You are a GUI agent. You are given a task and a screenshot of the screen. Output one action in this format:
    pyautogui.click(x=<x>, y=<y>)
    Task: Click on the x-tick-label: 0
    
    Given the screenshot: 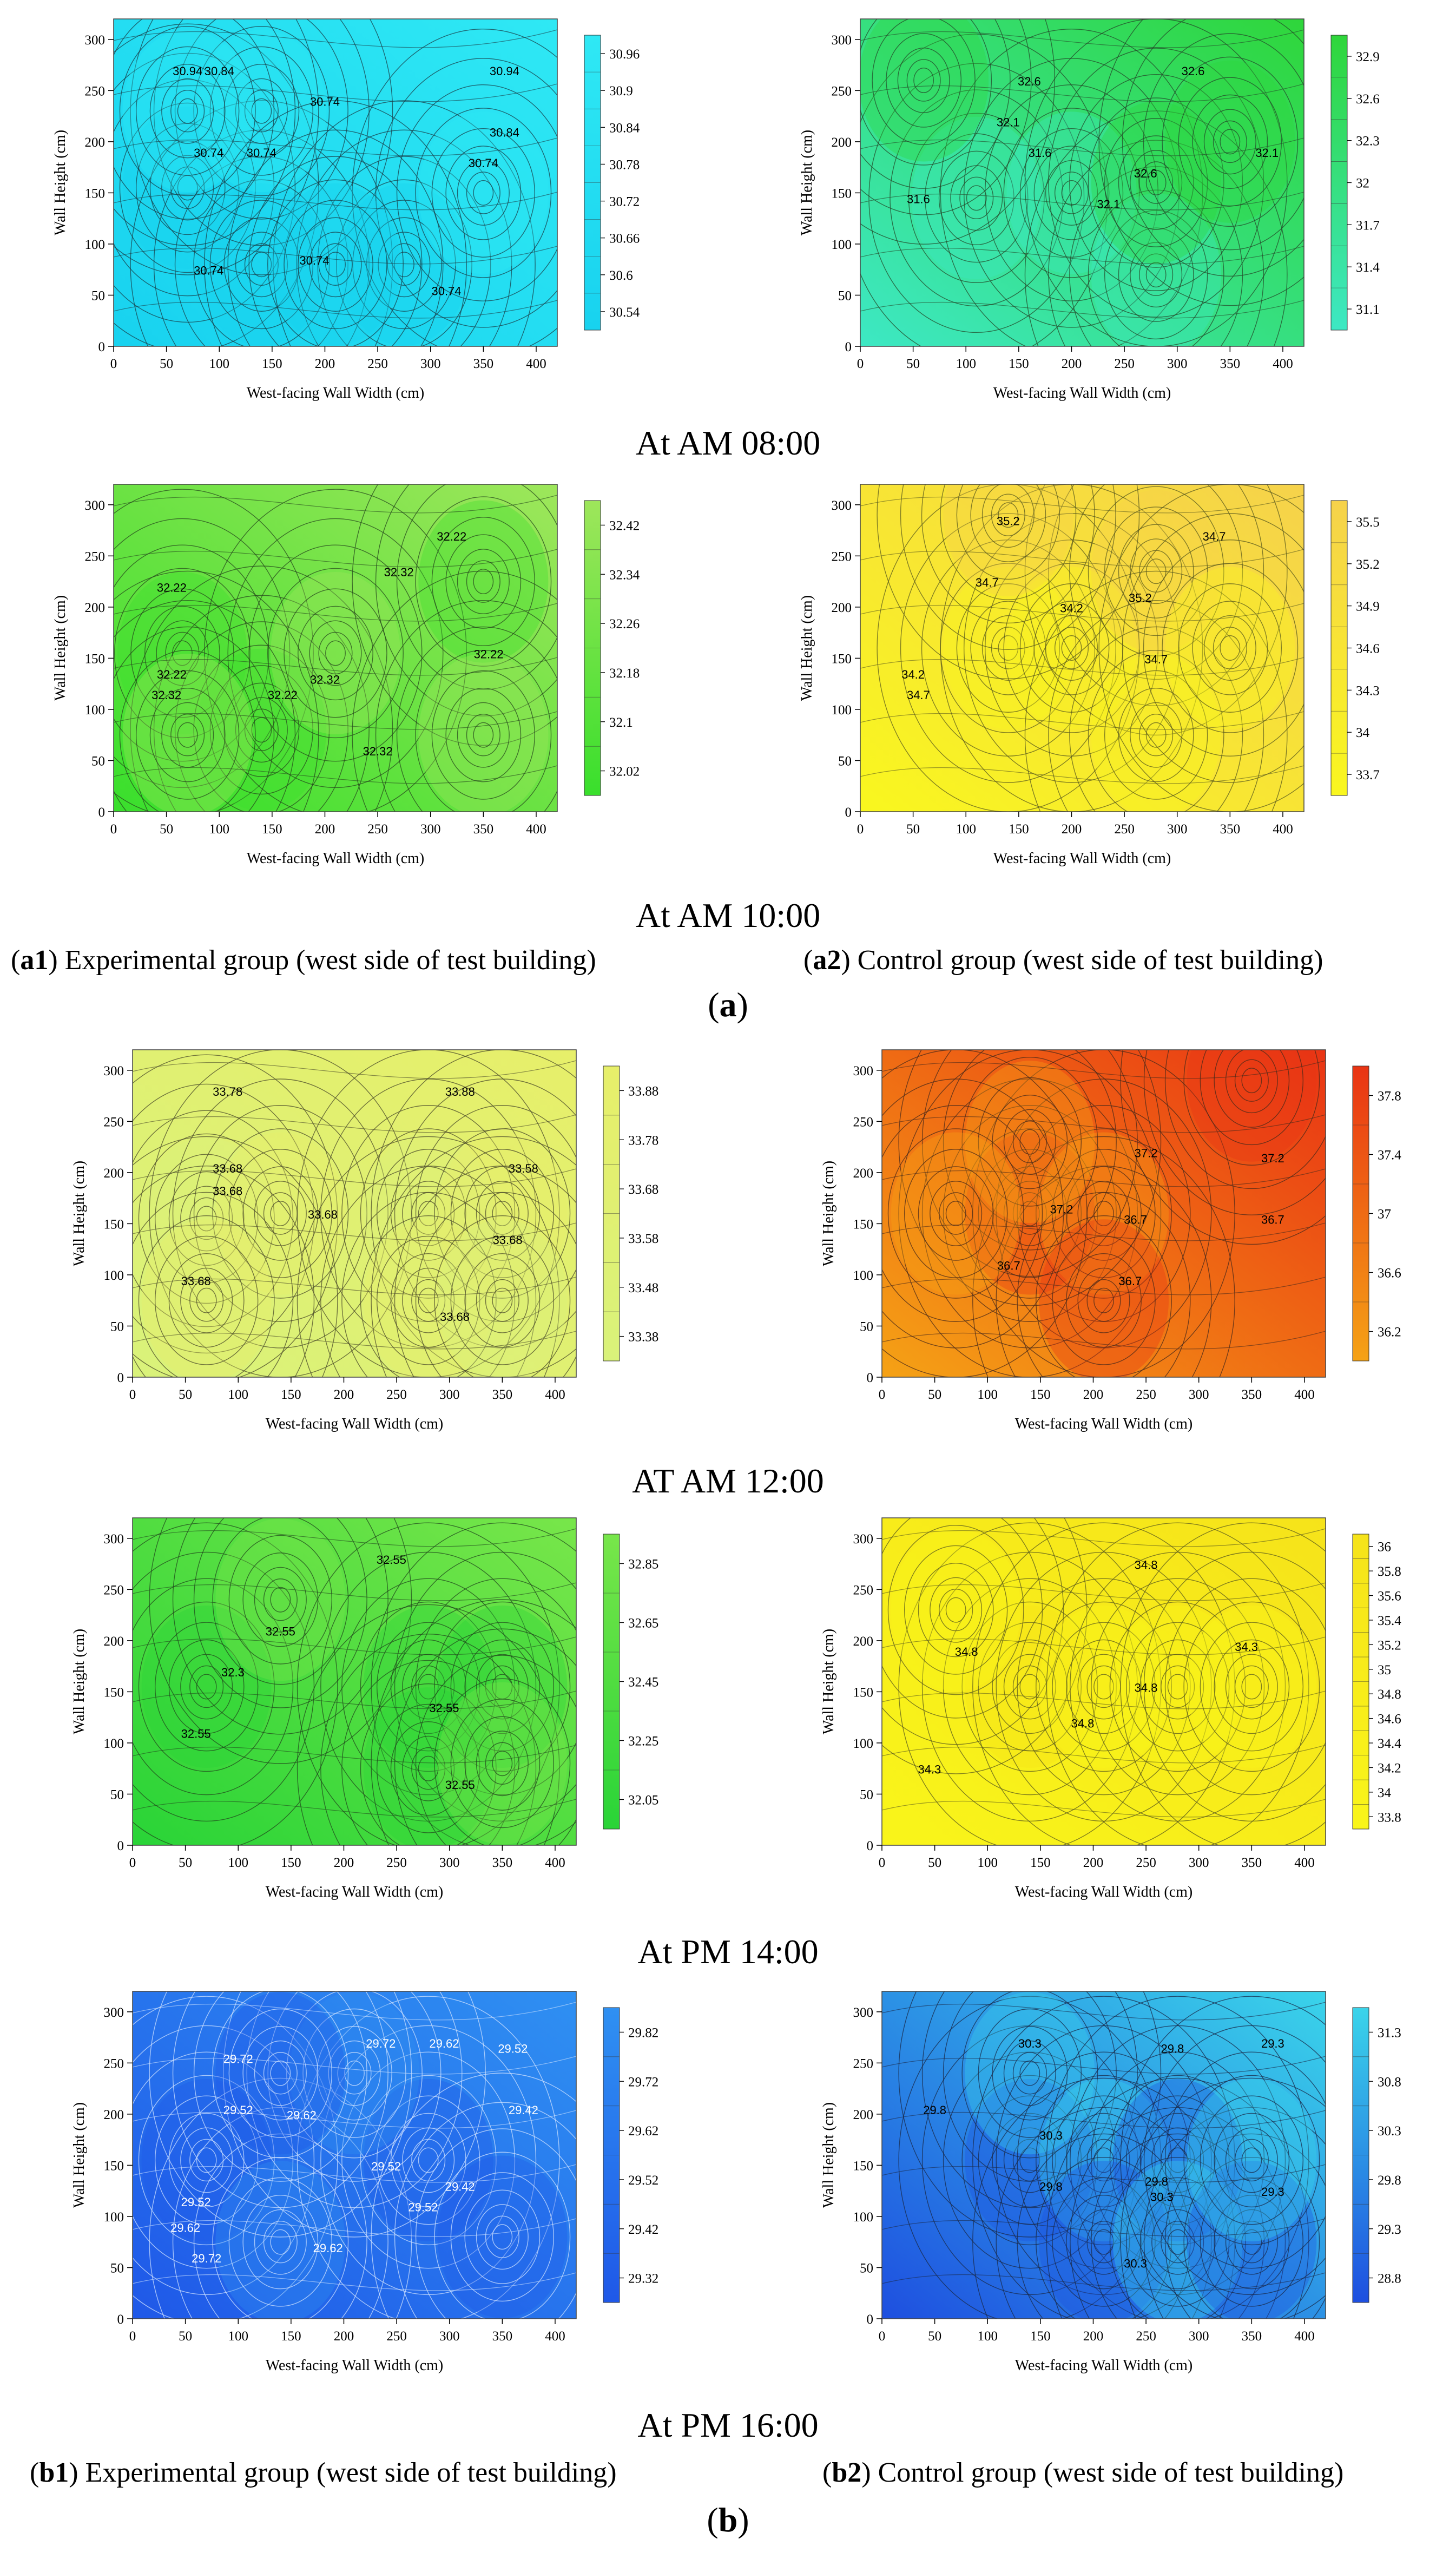 What is the action you would take?
    pyautogui.click(x=860, y=364)
    